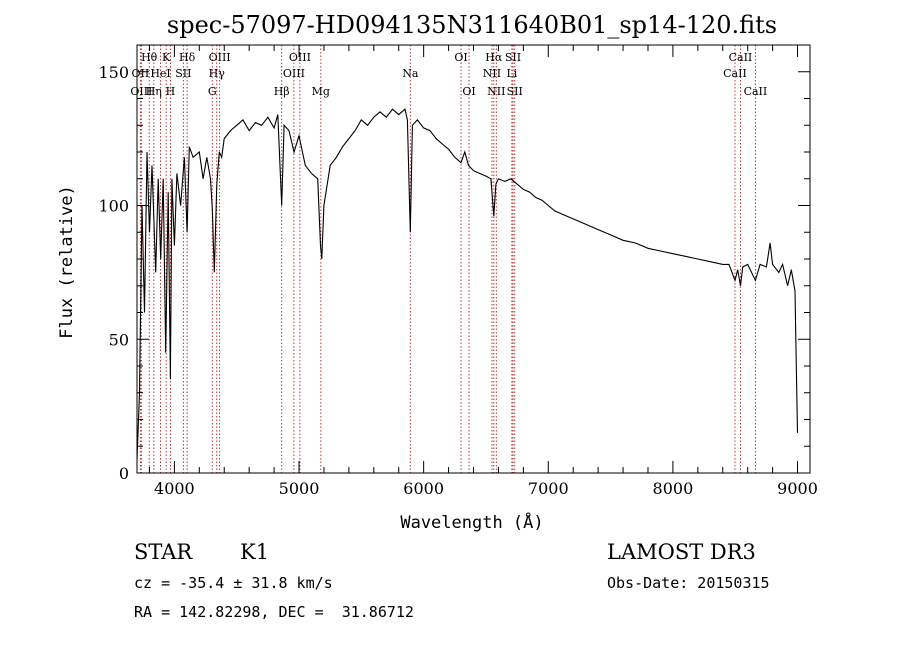  I want to click on line-label-13: OIII, so click(300, 57).